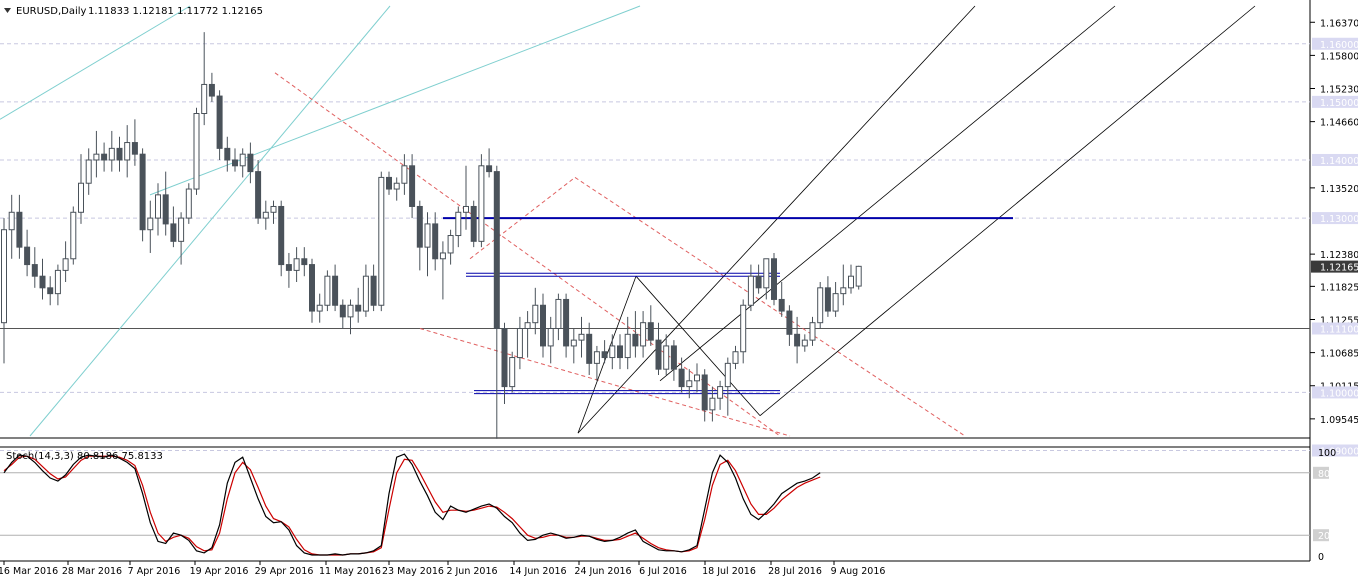 Image resolution: width=1358 pixels, height=585 pixels. I want to click on red-channel-lower, so click(770, 307).